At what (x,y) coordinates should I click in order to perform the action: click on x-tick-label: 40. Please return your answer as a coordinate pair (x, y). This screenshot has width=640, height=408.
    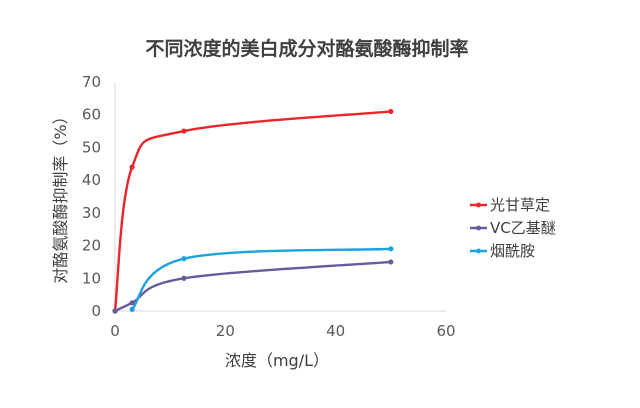
    Looking at the image, I should click on (335, 331).